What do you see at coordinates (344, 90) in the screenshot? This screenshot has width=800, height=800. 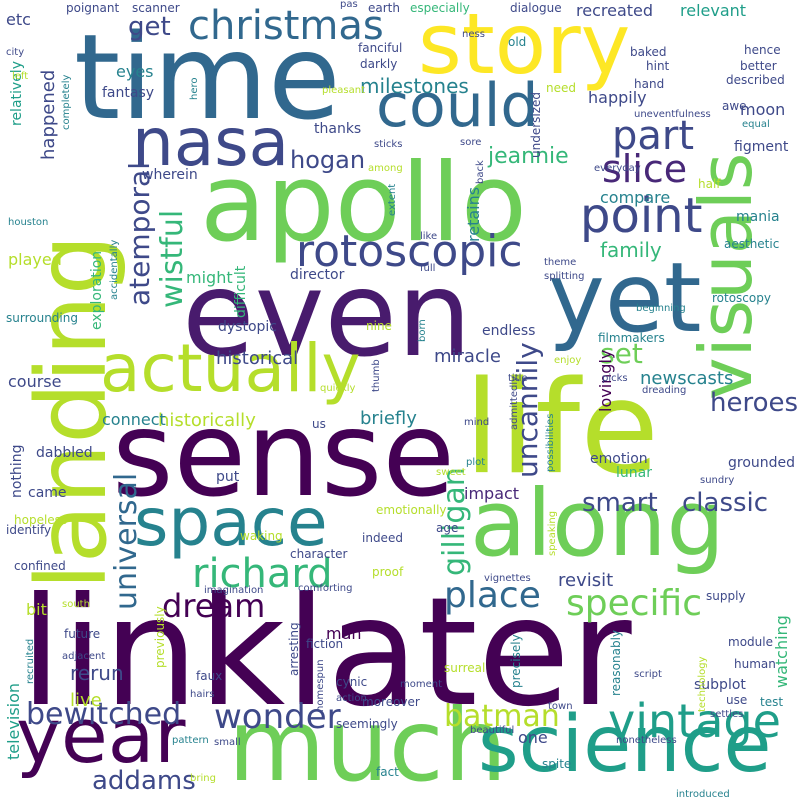 I see `word-pleasant: pleasant` at bounding box center [344, 90].